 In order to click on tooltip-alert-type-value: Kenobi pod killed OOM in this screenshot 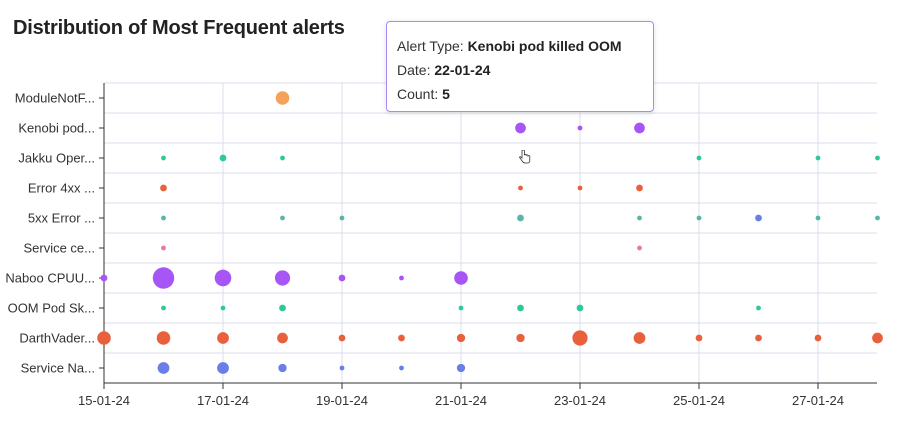, I will do `click(544, 46)`.